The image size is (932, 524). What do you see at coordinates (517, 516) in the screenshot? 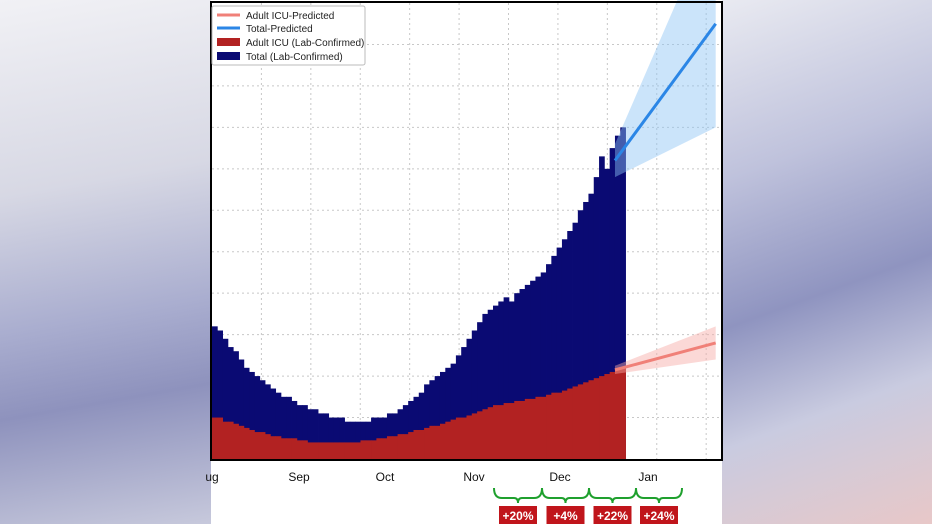
I see `change-badge-label: +20%` at bounding box center [517, 516].